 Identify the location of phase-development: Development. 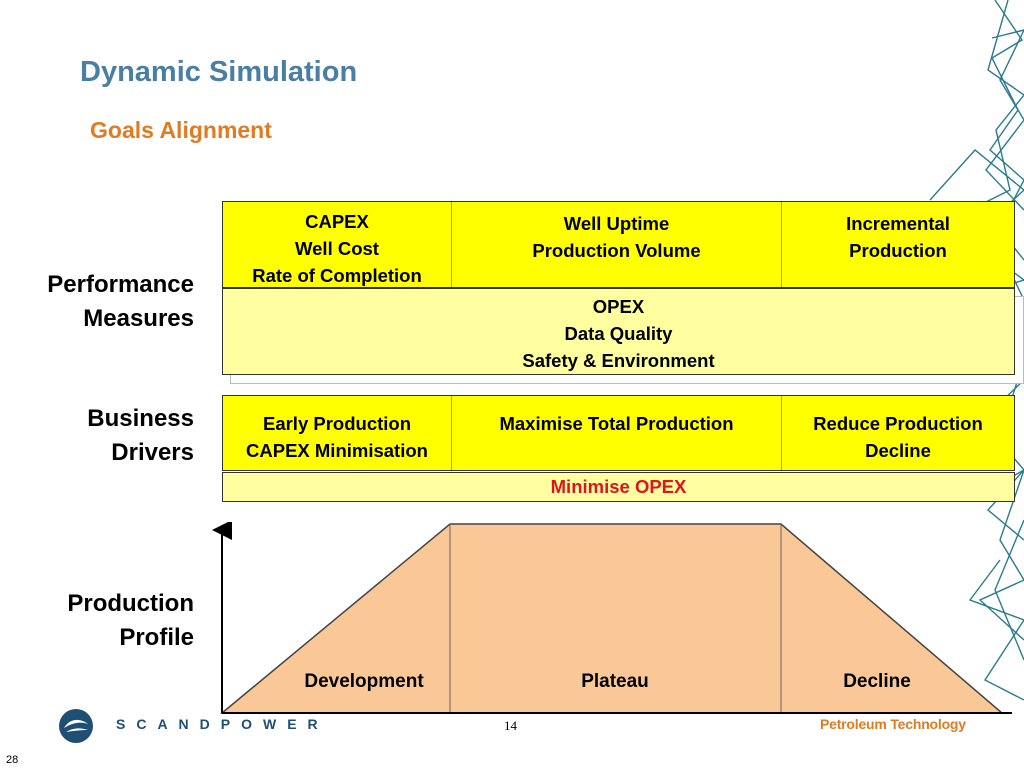
(364, 681).